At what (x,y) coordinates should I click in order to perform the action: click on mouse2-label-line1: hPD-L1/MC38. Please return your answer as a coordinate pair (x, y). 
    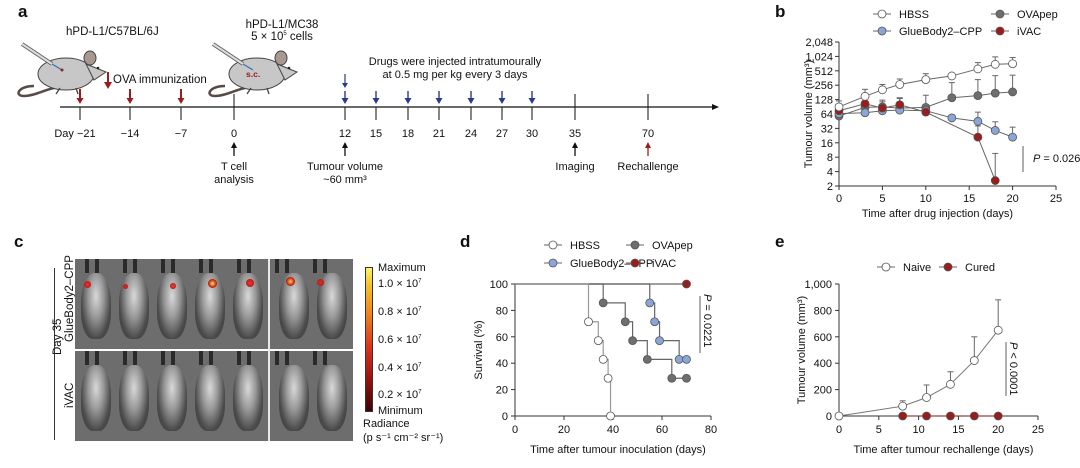
    Looking at the image, I should click on (282, 25).